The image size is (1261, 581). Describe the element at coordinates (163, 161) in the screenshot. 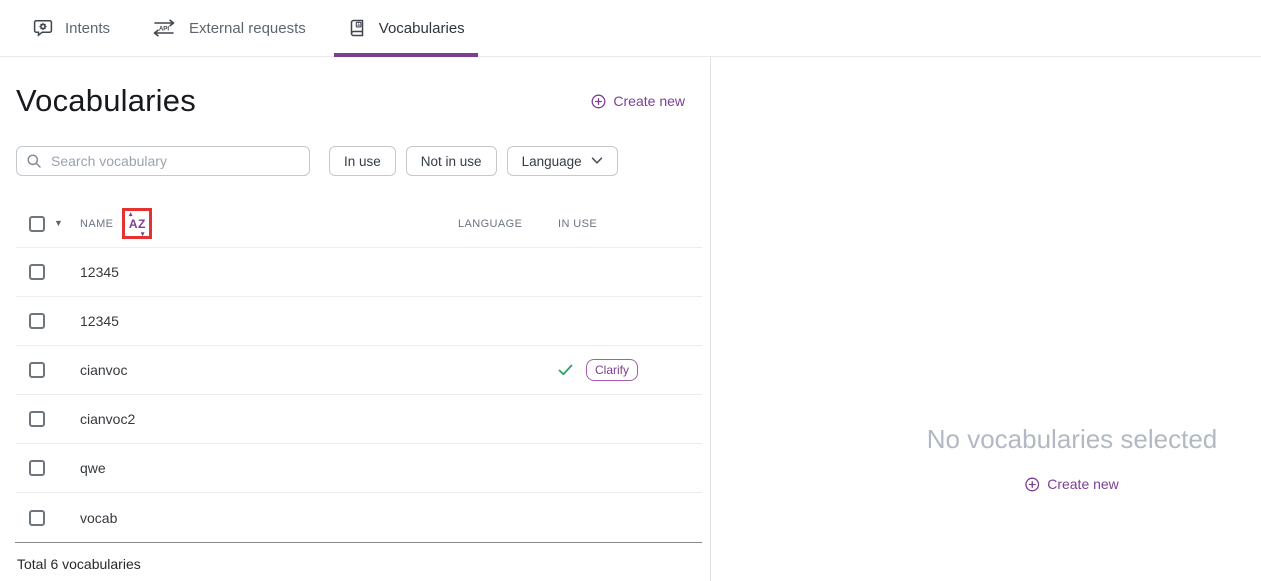

I see `search-input` at that location.